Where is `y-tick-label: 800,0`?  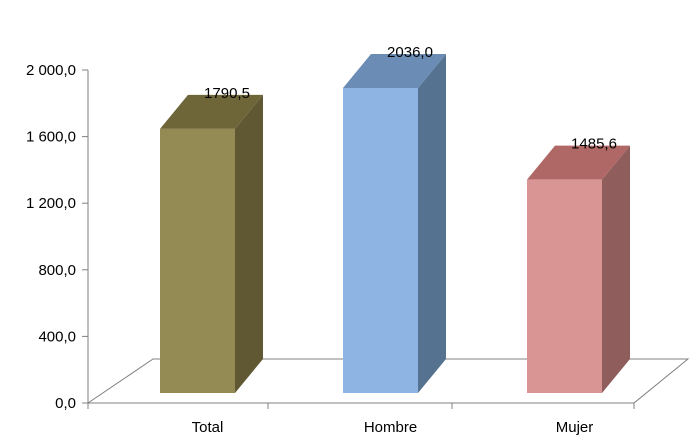 y-tick-label: 800,0 is located at coordinates (57, 270).